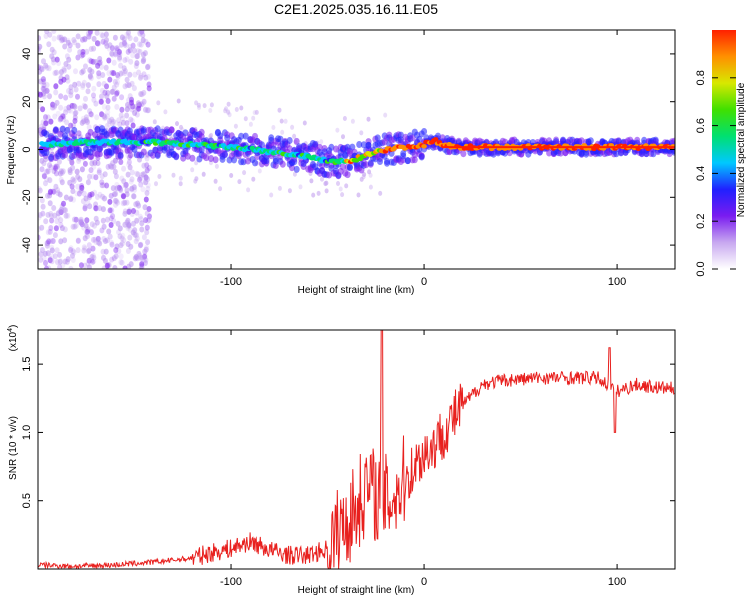 Image resolution: width=750 pixels, height=600 pixels. I want to click on x-tick-label: 0, so click(424, 282).